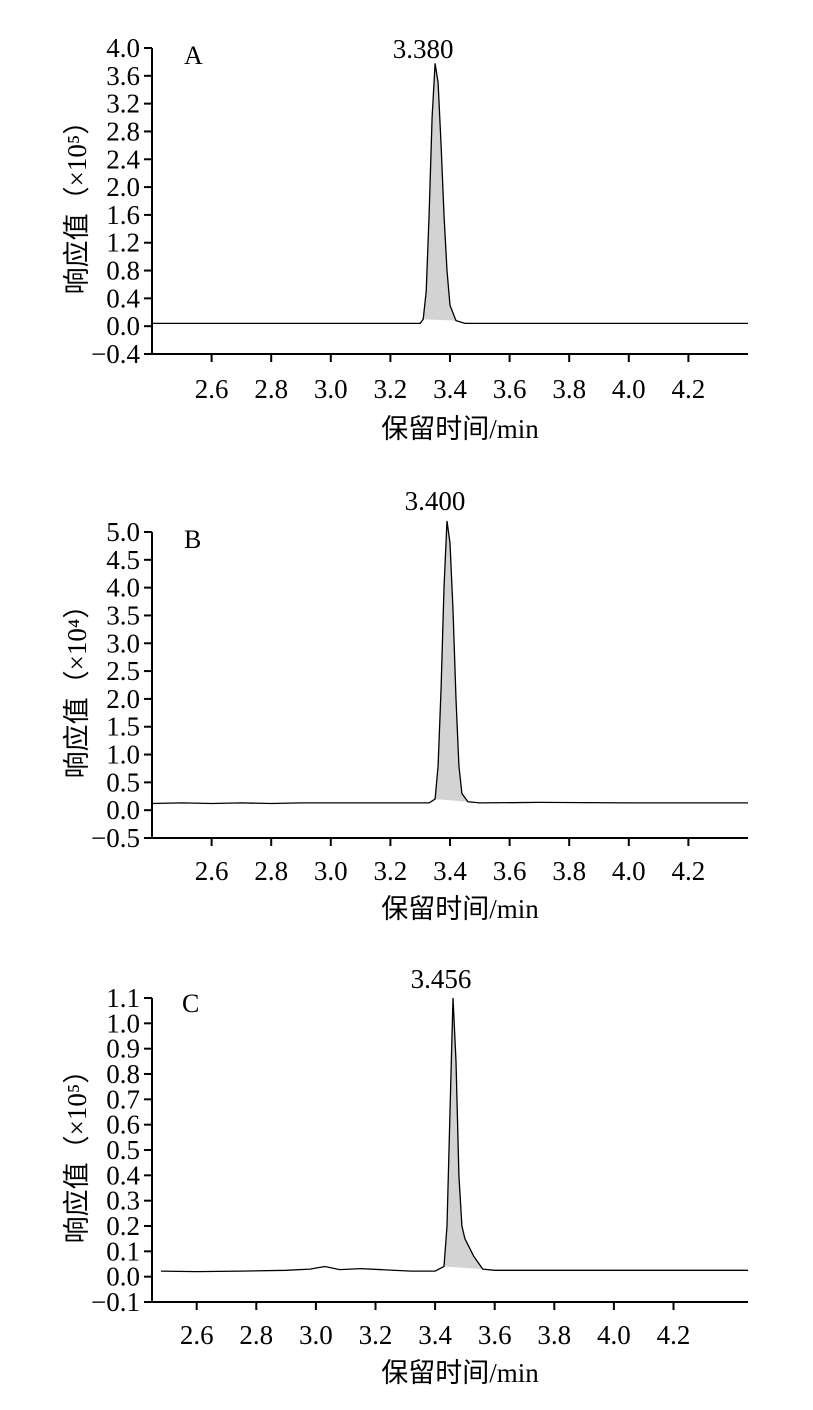 This screenshot has width=813, height=1410. Describe the element at coordinates (123, 1201) in the screenshot. I see `y-tick-label: 0.3` at that location.